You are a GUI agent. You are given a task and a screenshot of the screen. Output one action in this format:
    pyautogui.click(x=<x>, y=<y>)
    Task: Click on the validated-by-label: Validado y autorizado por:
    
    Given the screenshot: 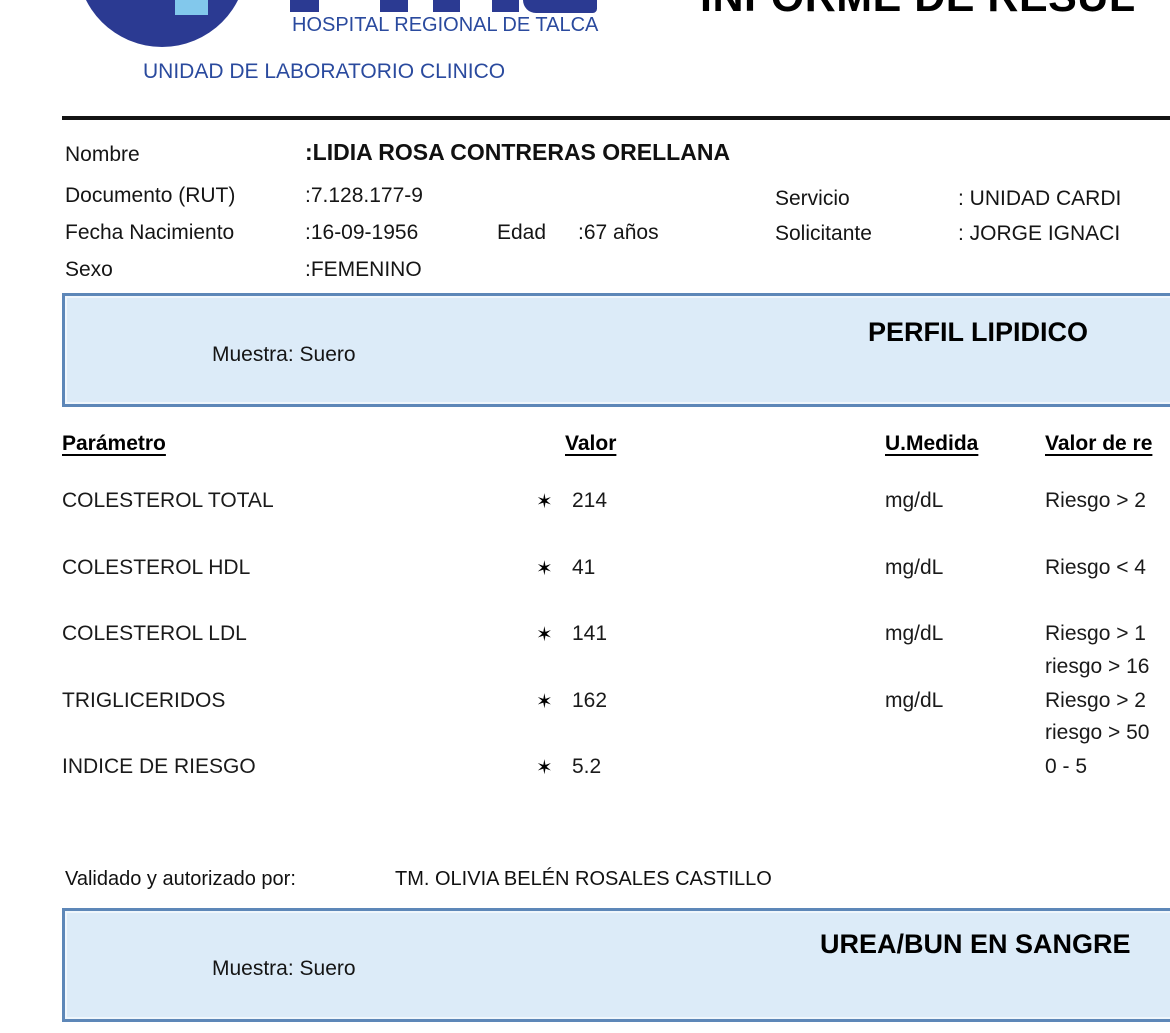 What is the action you would take?
    pyautogui.click(x=180, y=879)
    